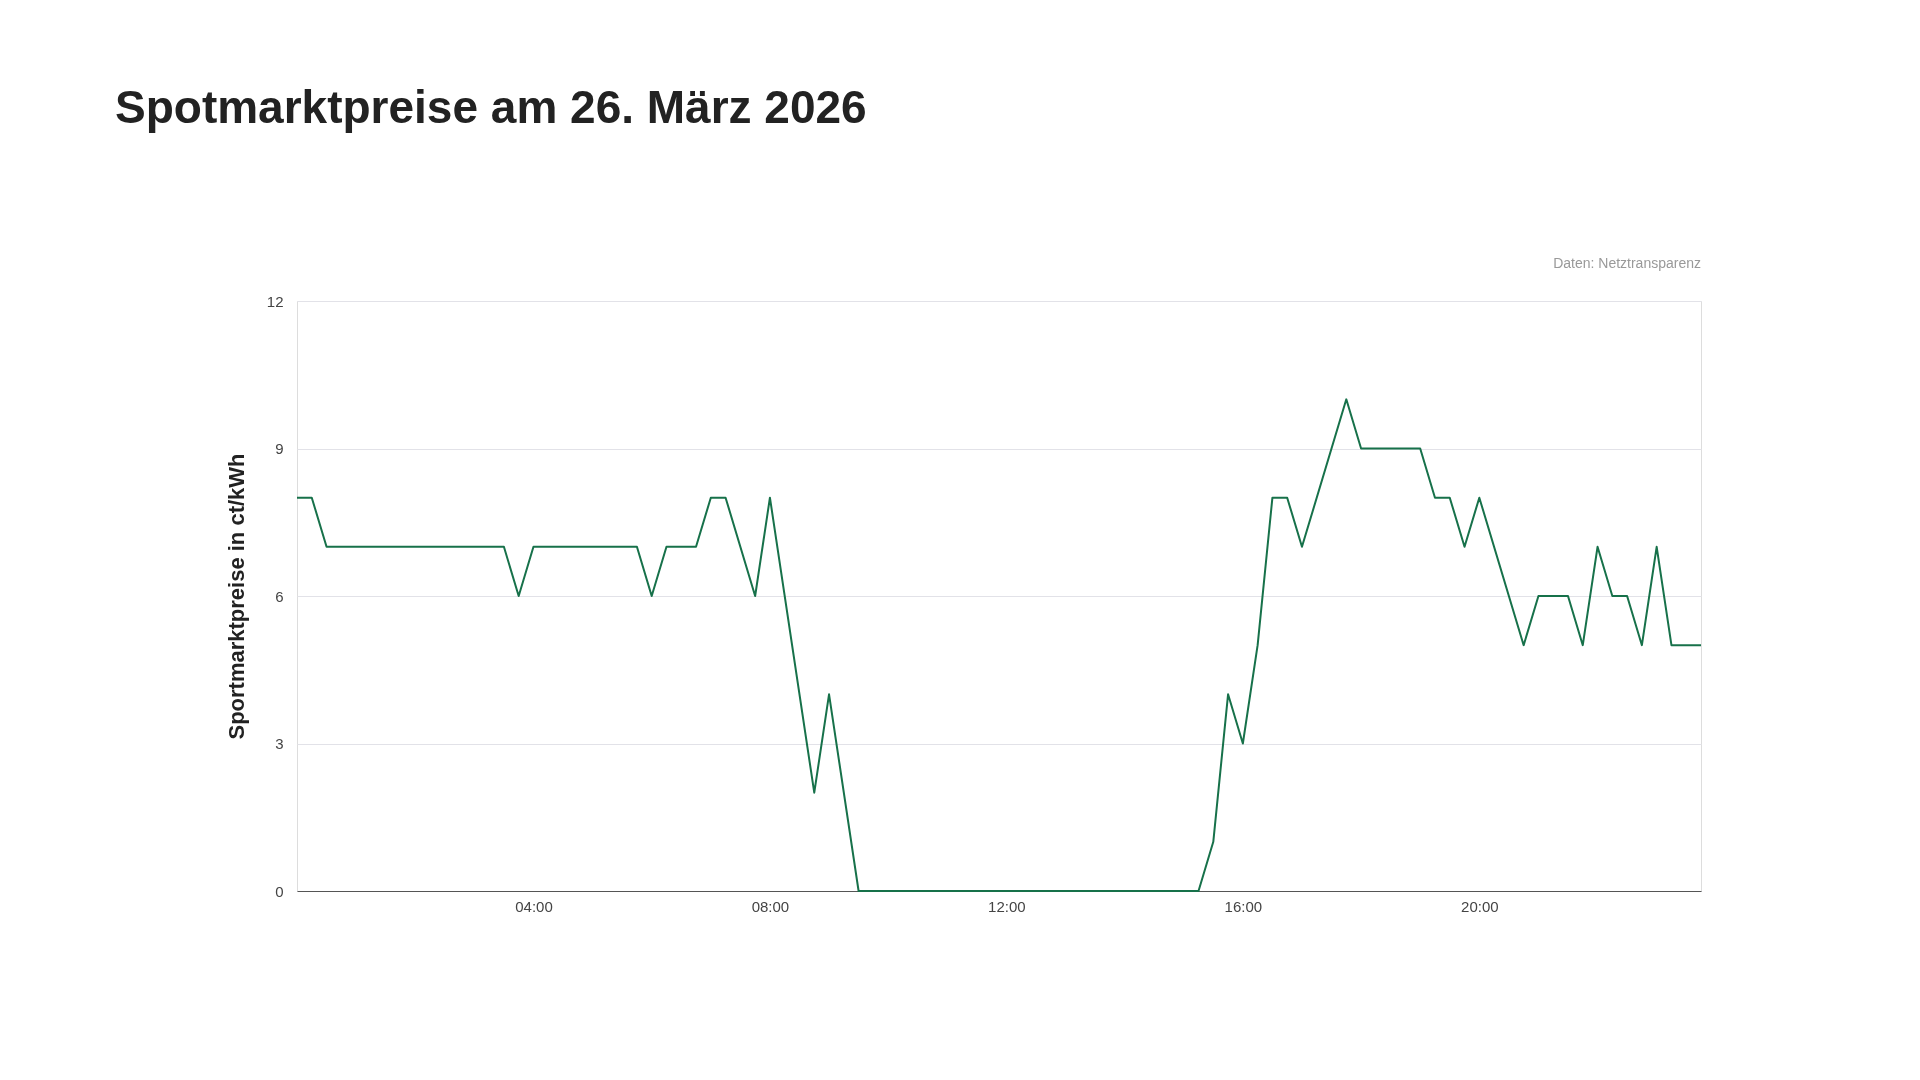  I want to click on x-tick-label: 20:00, so click(1480, 906).